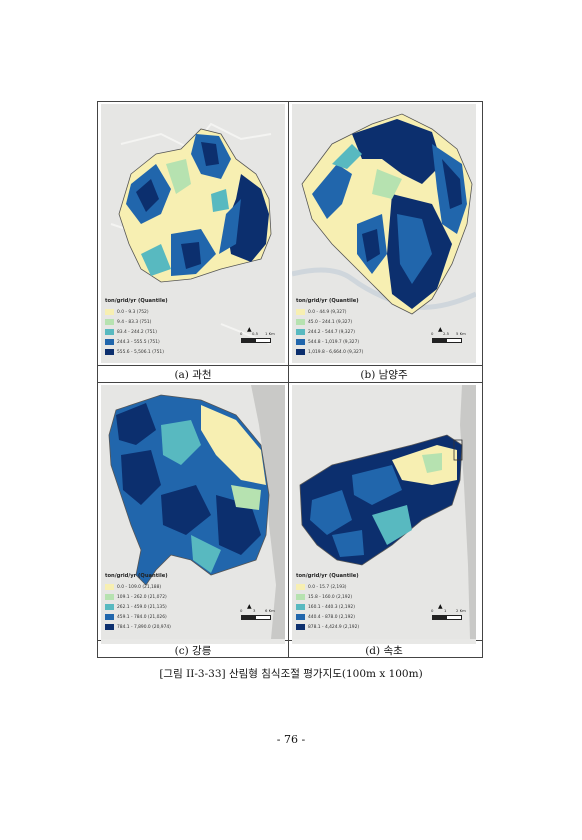 The height and width of the screenshot is (840, 582). What do you see at coordinates (337, 587) in the screenshot?
I see `legend-item: 0.0 - 15.7 (2,193)` at bounding box center [337, 587].